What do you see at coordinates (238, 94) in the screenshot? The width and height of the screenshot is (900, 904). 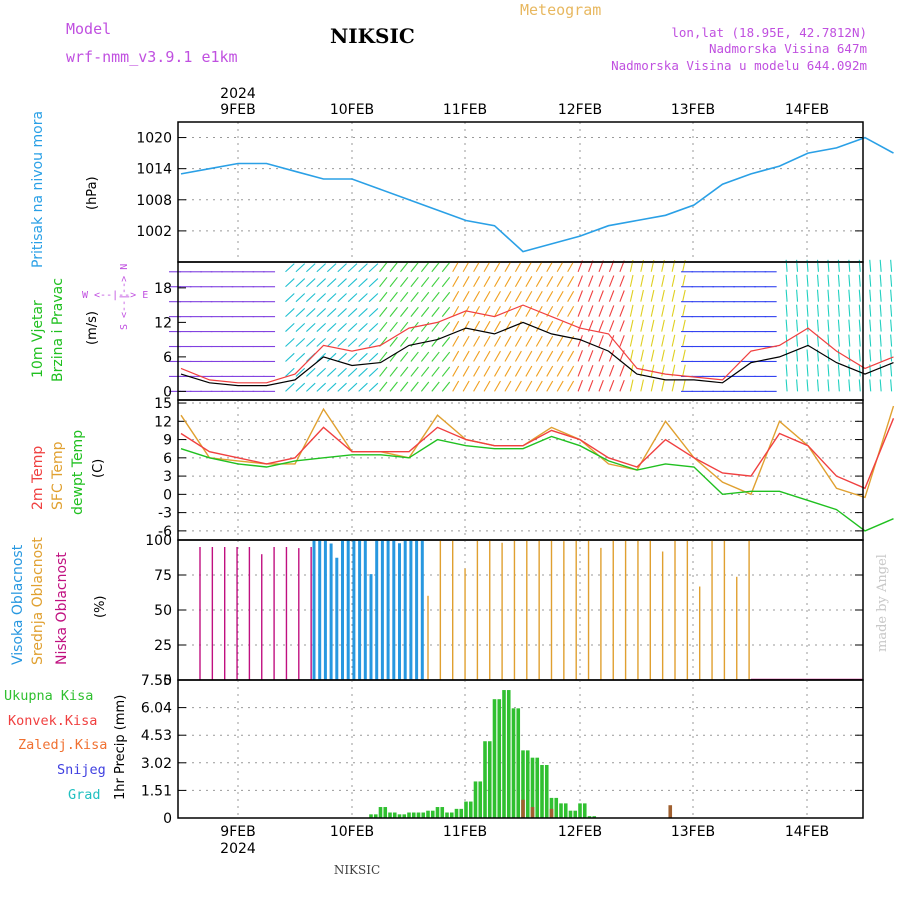 I see `top-year-label: 2024` at bounding box center [238, 94].